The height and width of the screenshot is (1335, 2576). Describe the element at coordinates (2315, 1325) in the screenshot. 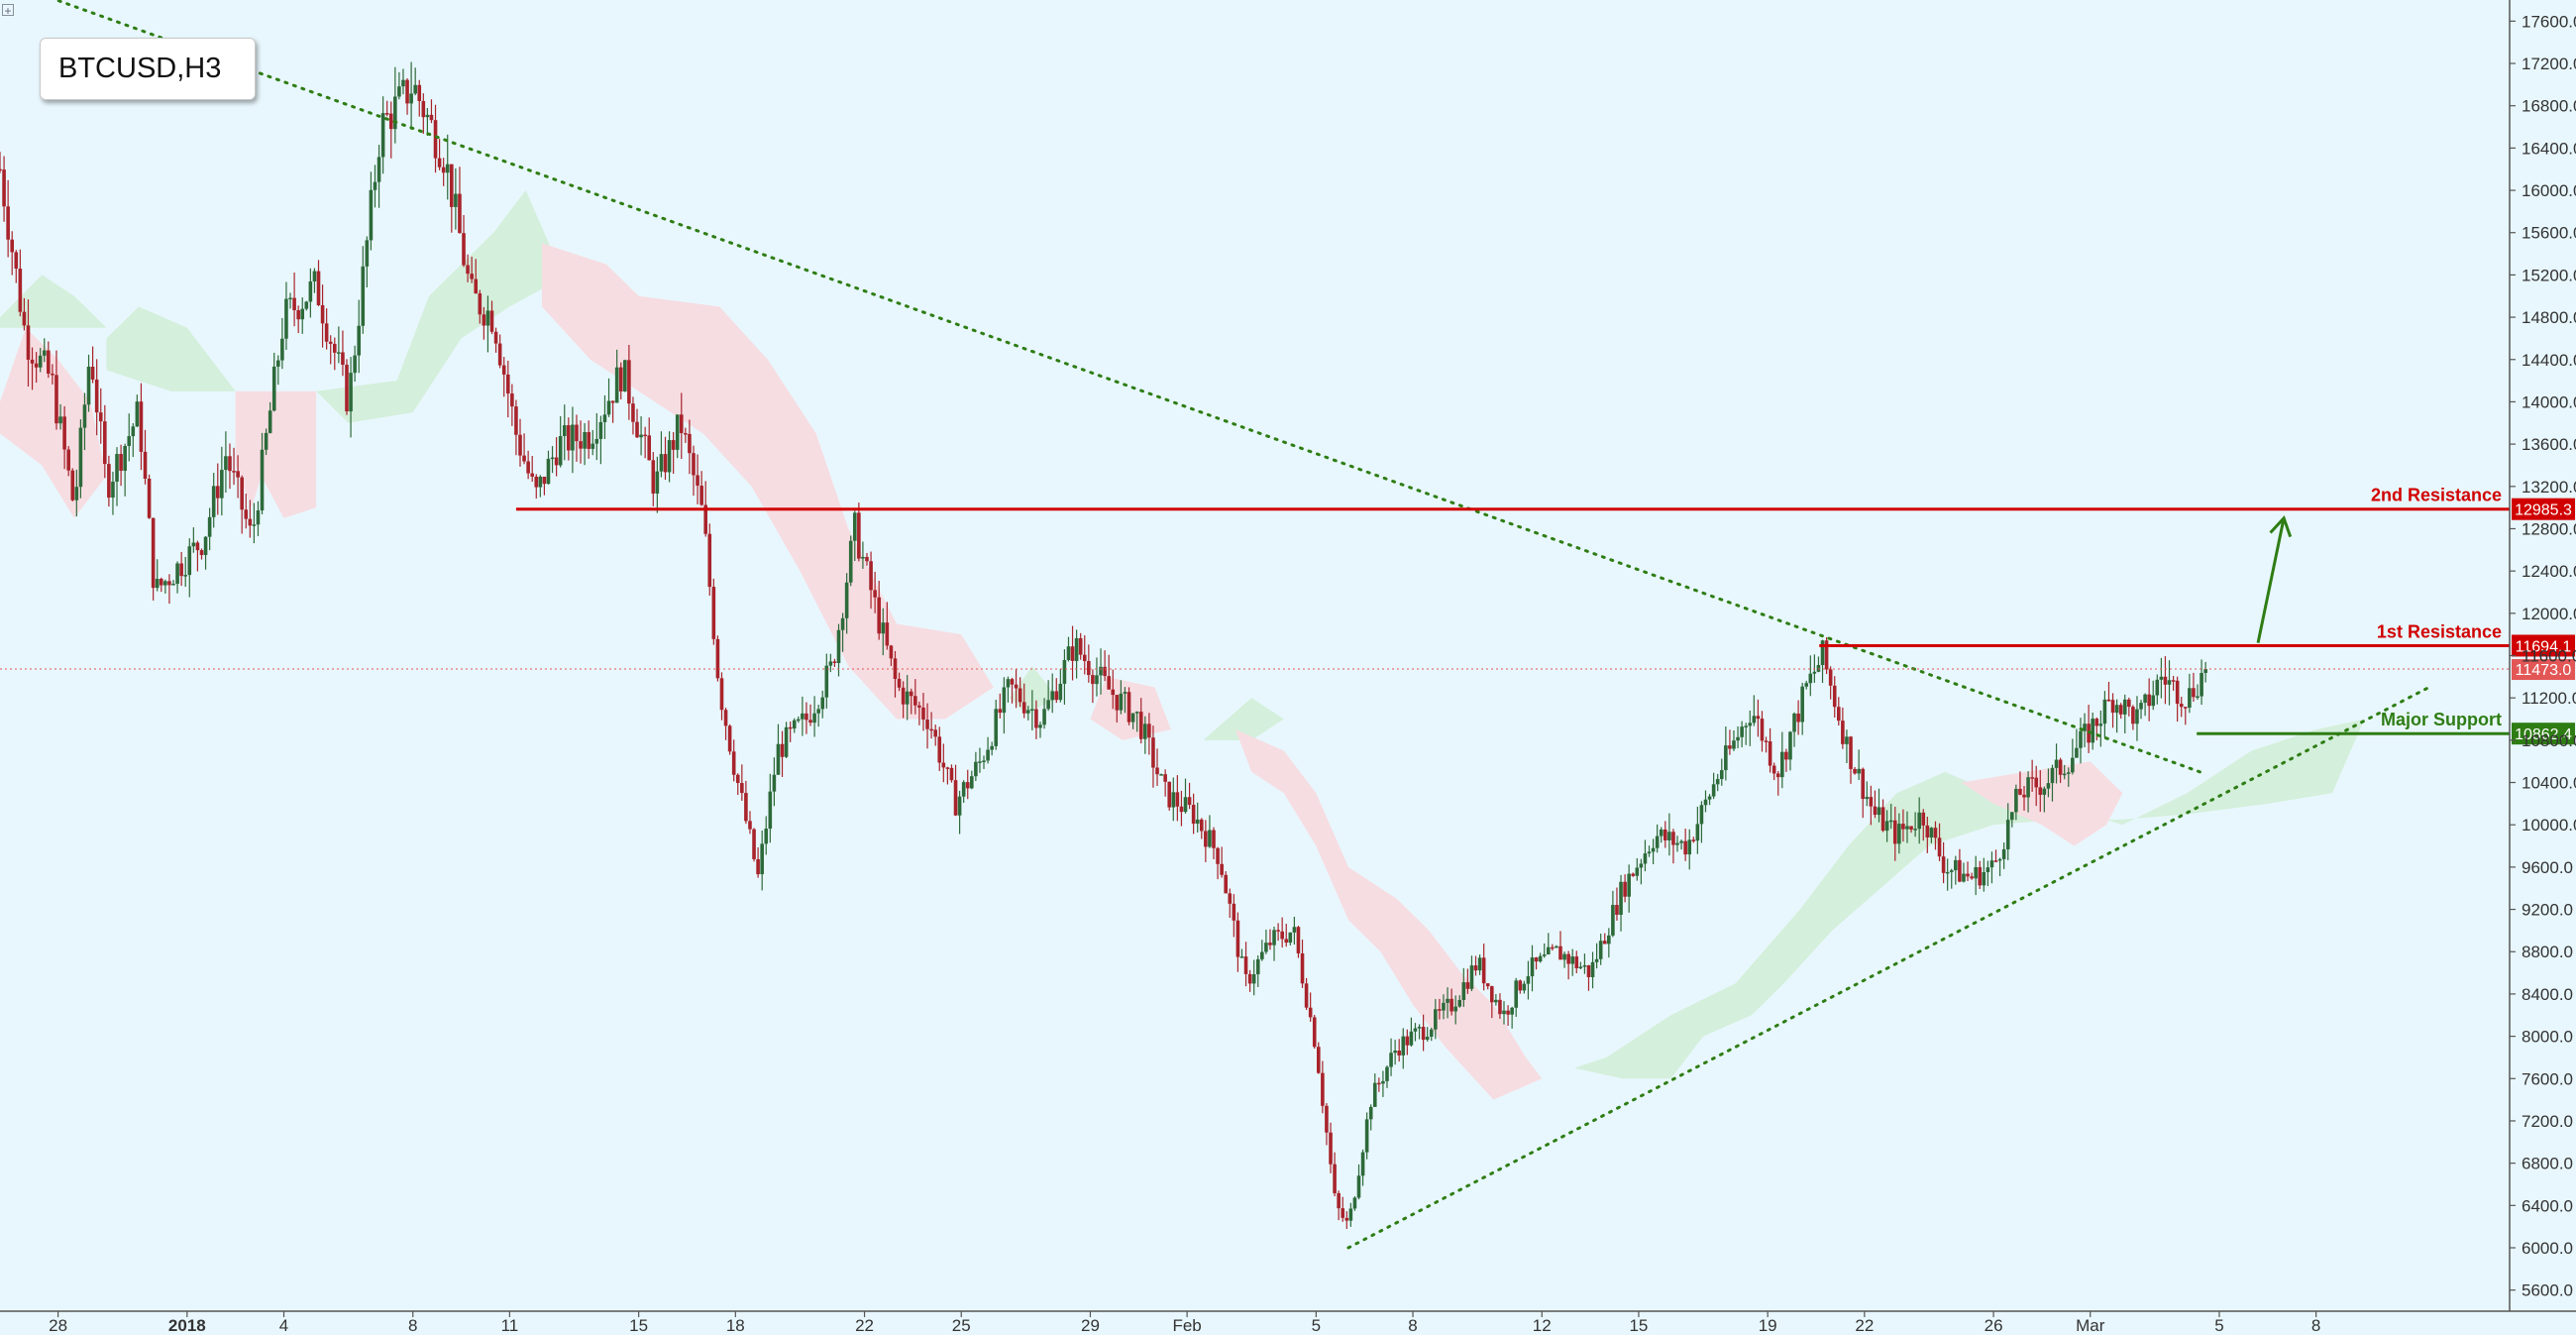

I see `x-tick-label: 8` at that location.